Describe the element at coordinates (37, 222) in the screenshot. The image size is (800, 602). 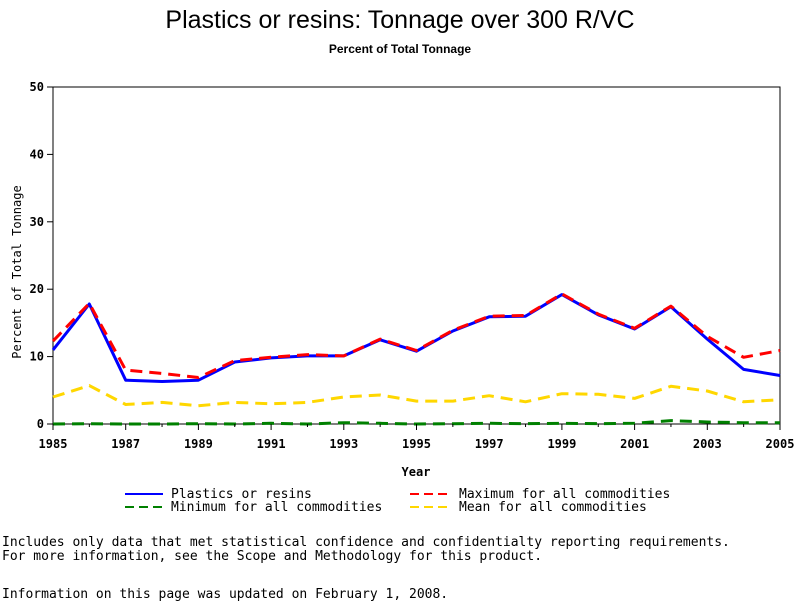
I see `y-tick-label: 30` at that location.